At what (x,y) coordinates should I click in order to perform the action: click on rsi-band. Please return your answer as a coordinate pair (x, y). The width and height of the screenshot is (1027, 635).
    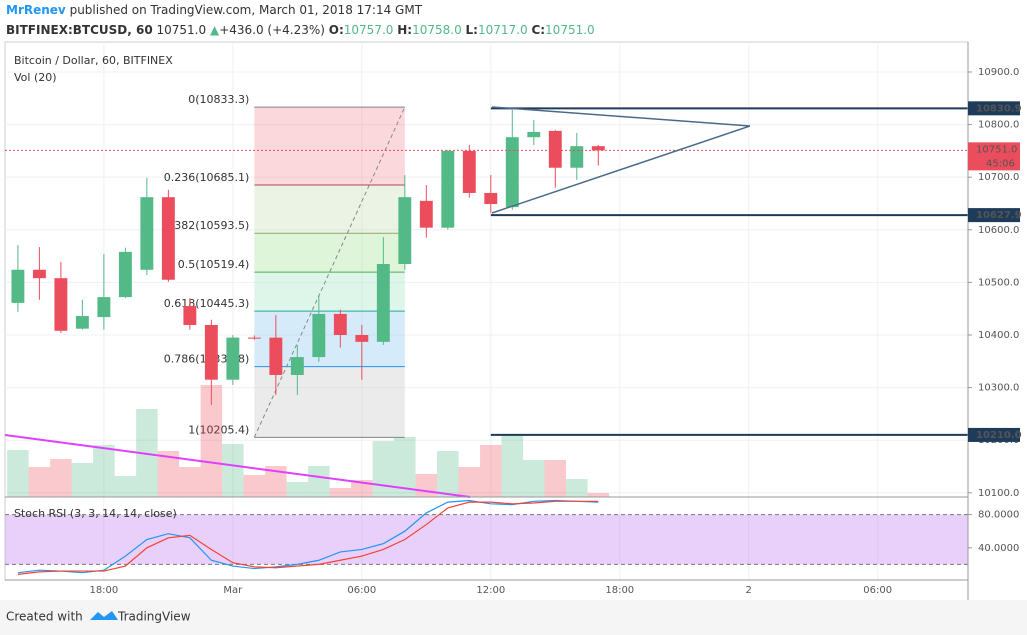
    Looking at the image, I should click on (486, 539).